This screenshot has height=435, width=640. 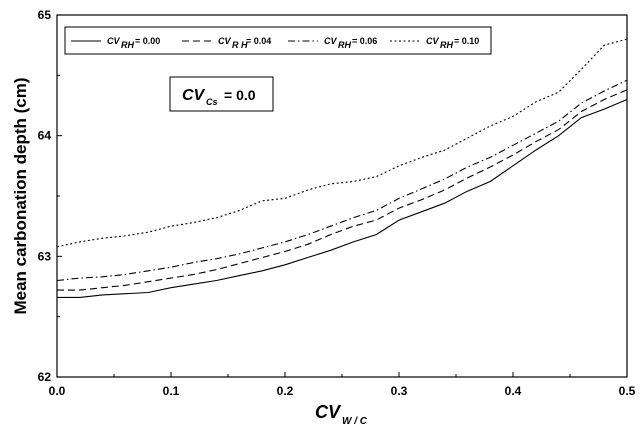 What do you see at coordinates (466, 41) in the screenshot?
I see `legend-value-3: = 0.10` at bounding box center [466, 41].